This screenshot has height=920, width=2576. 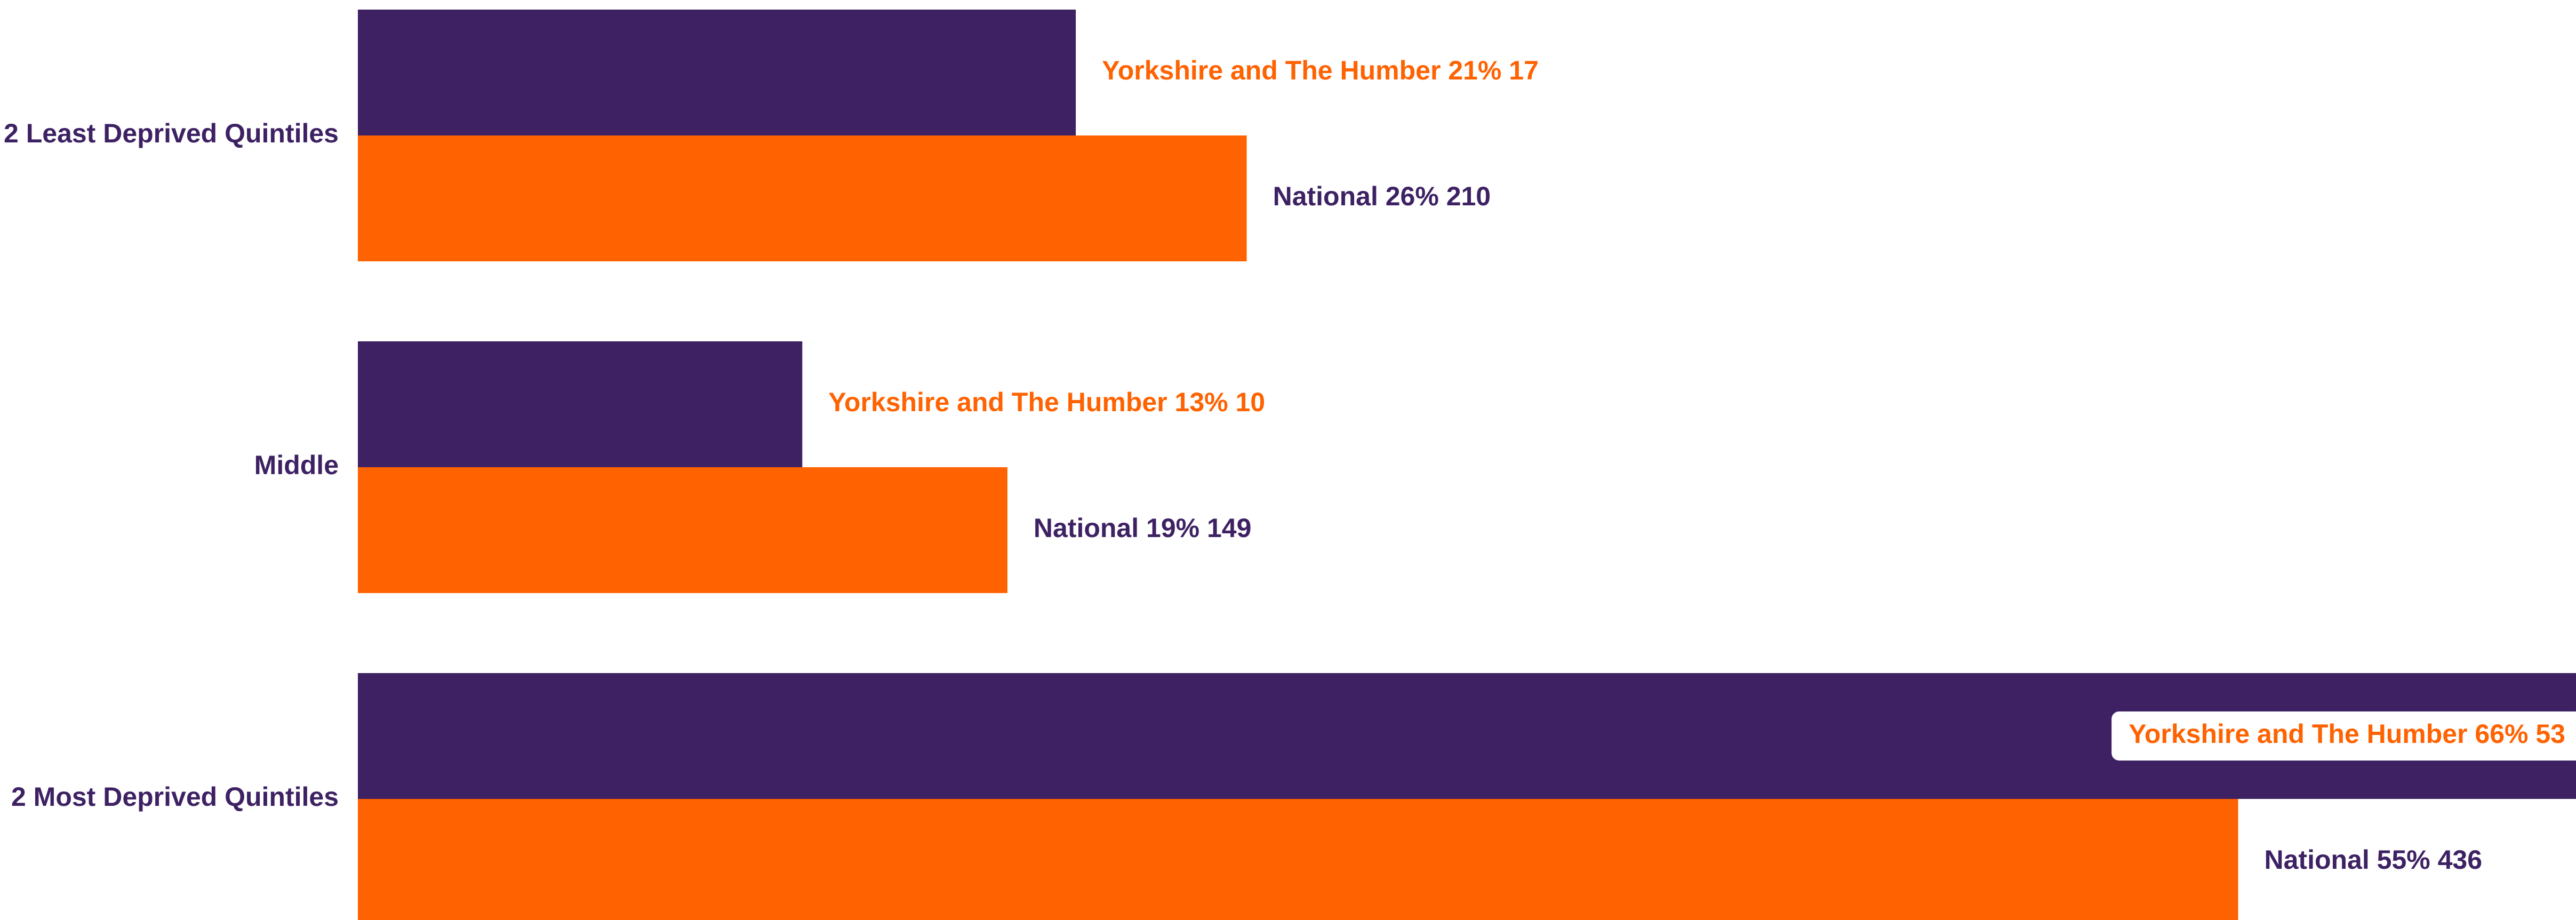 I want to click on category-label: 2 Least Deprived Quintiles, so click(x=171, y=133).